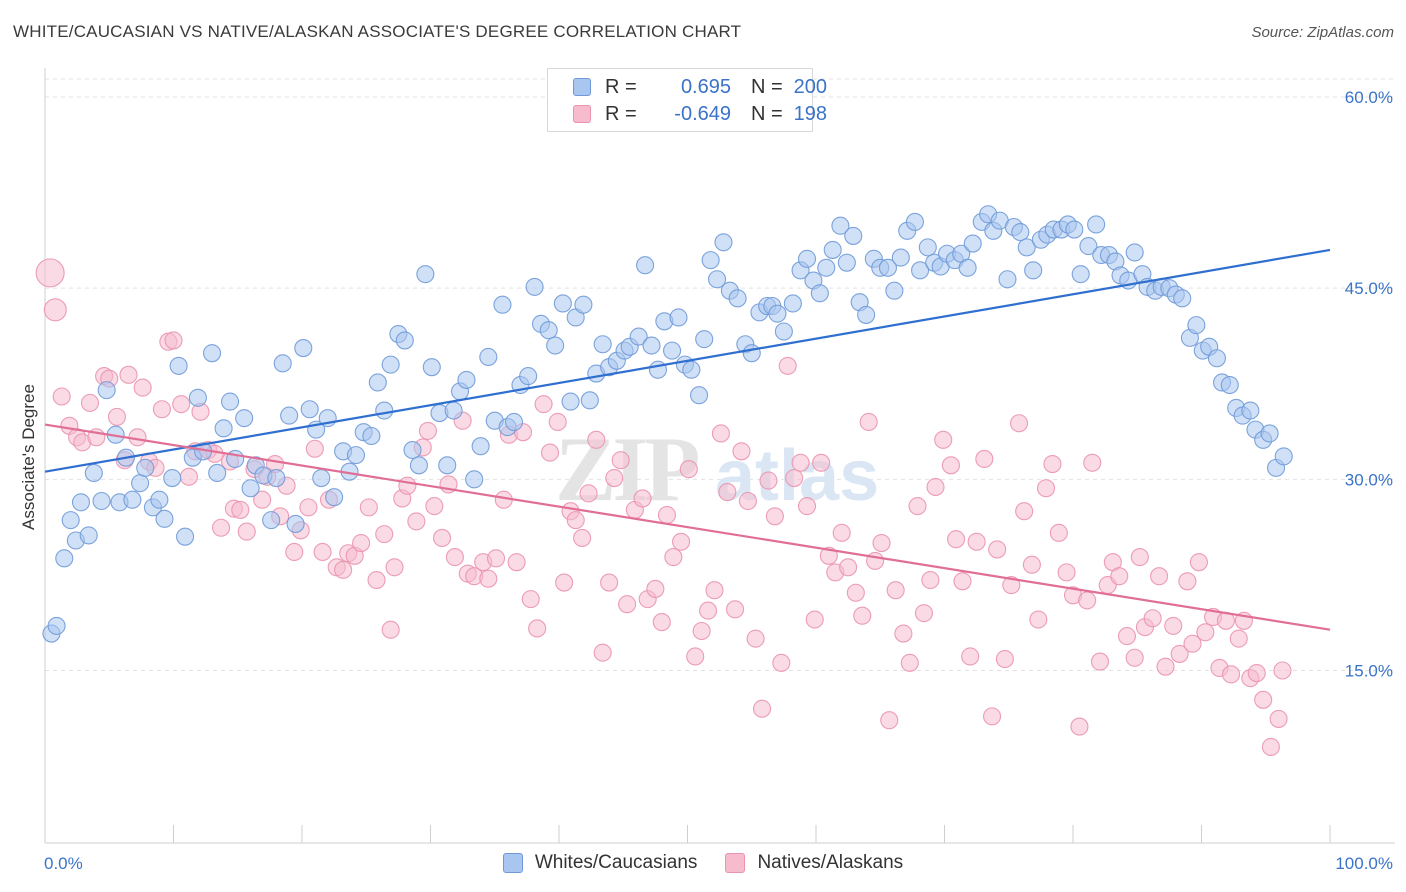 This screenshot has width=1406, height=892. Describe the element at coordinates (702, 113) in the screenshot. I see `r-value: -0.649` at that location.